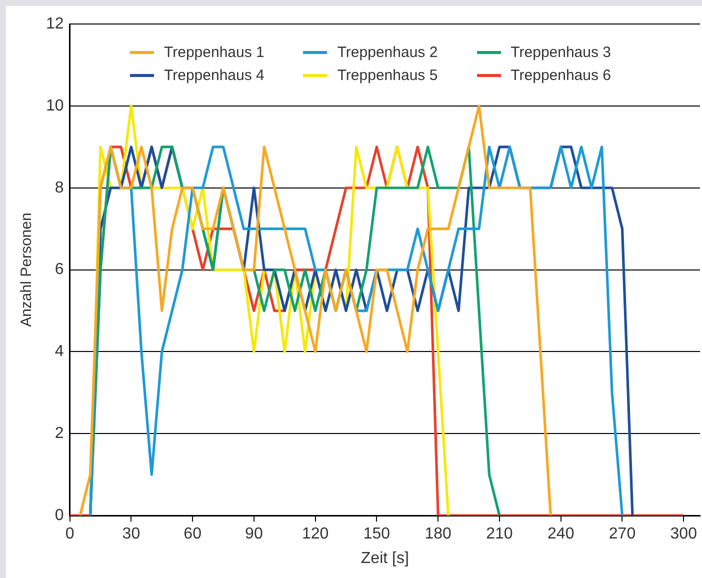 The width and height of the screenshot is (702, 578). What do you see at coordinates (315, 534) in the screenshot?
I see `x-tick-label: 120` at bounding box center [315, 534].